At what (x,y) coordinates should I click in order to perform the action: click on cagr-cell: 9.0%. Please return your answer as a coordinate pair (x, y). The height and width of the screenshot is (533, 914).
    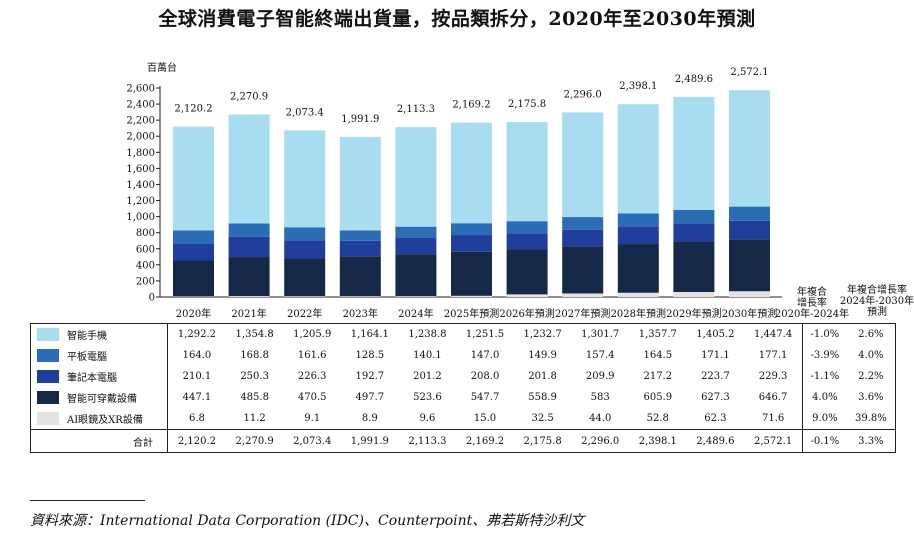
    Looking at the image, I should click on (824, 419).